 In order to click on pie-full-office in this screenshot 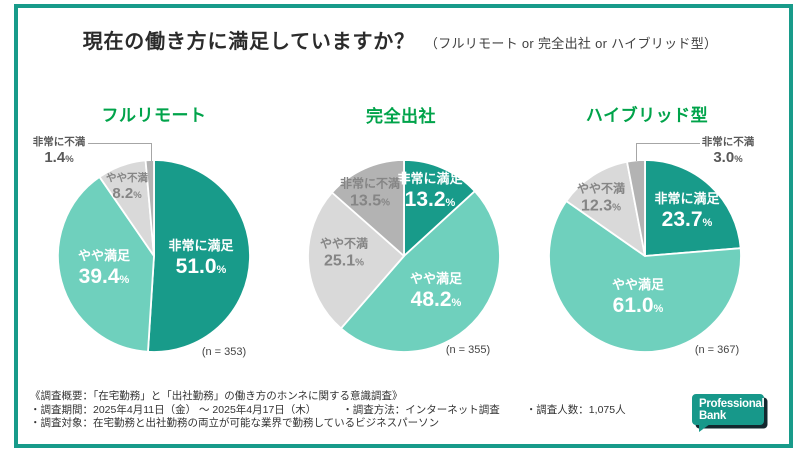, I will do `click(404, 256)`.